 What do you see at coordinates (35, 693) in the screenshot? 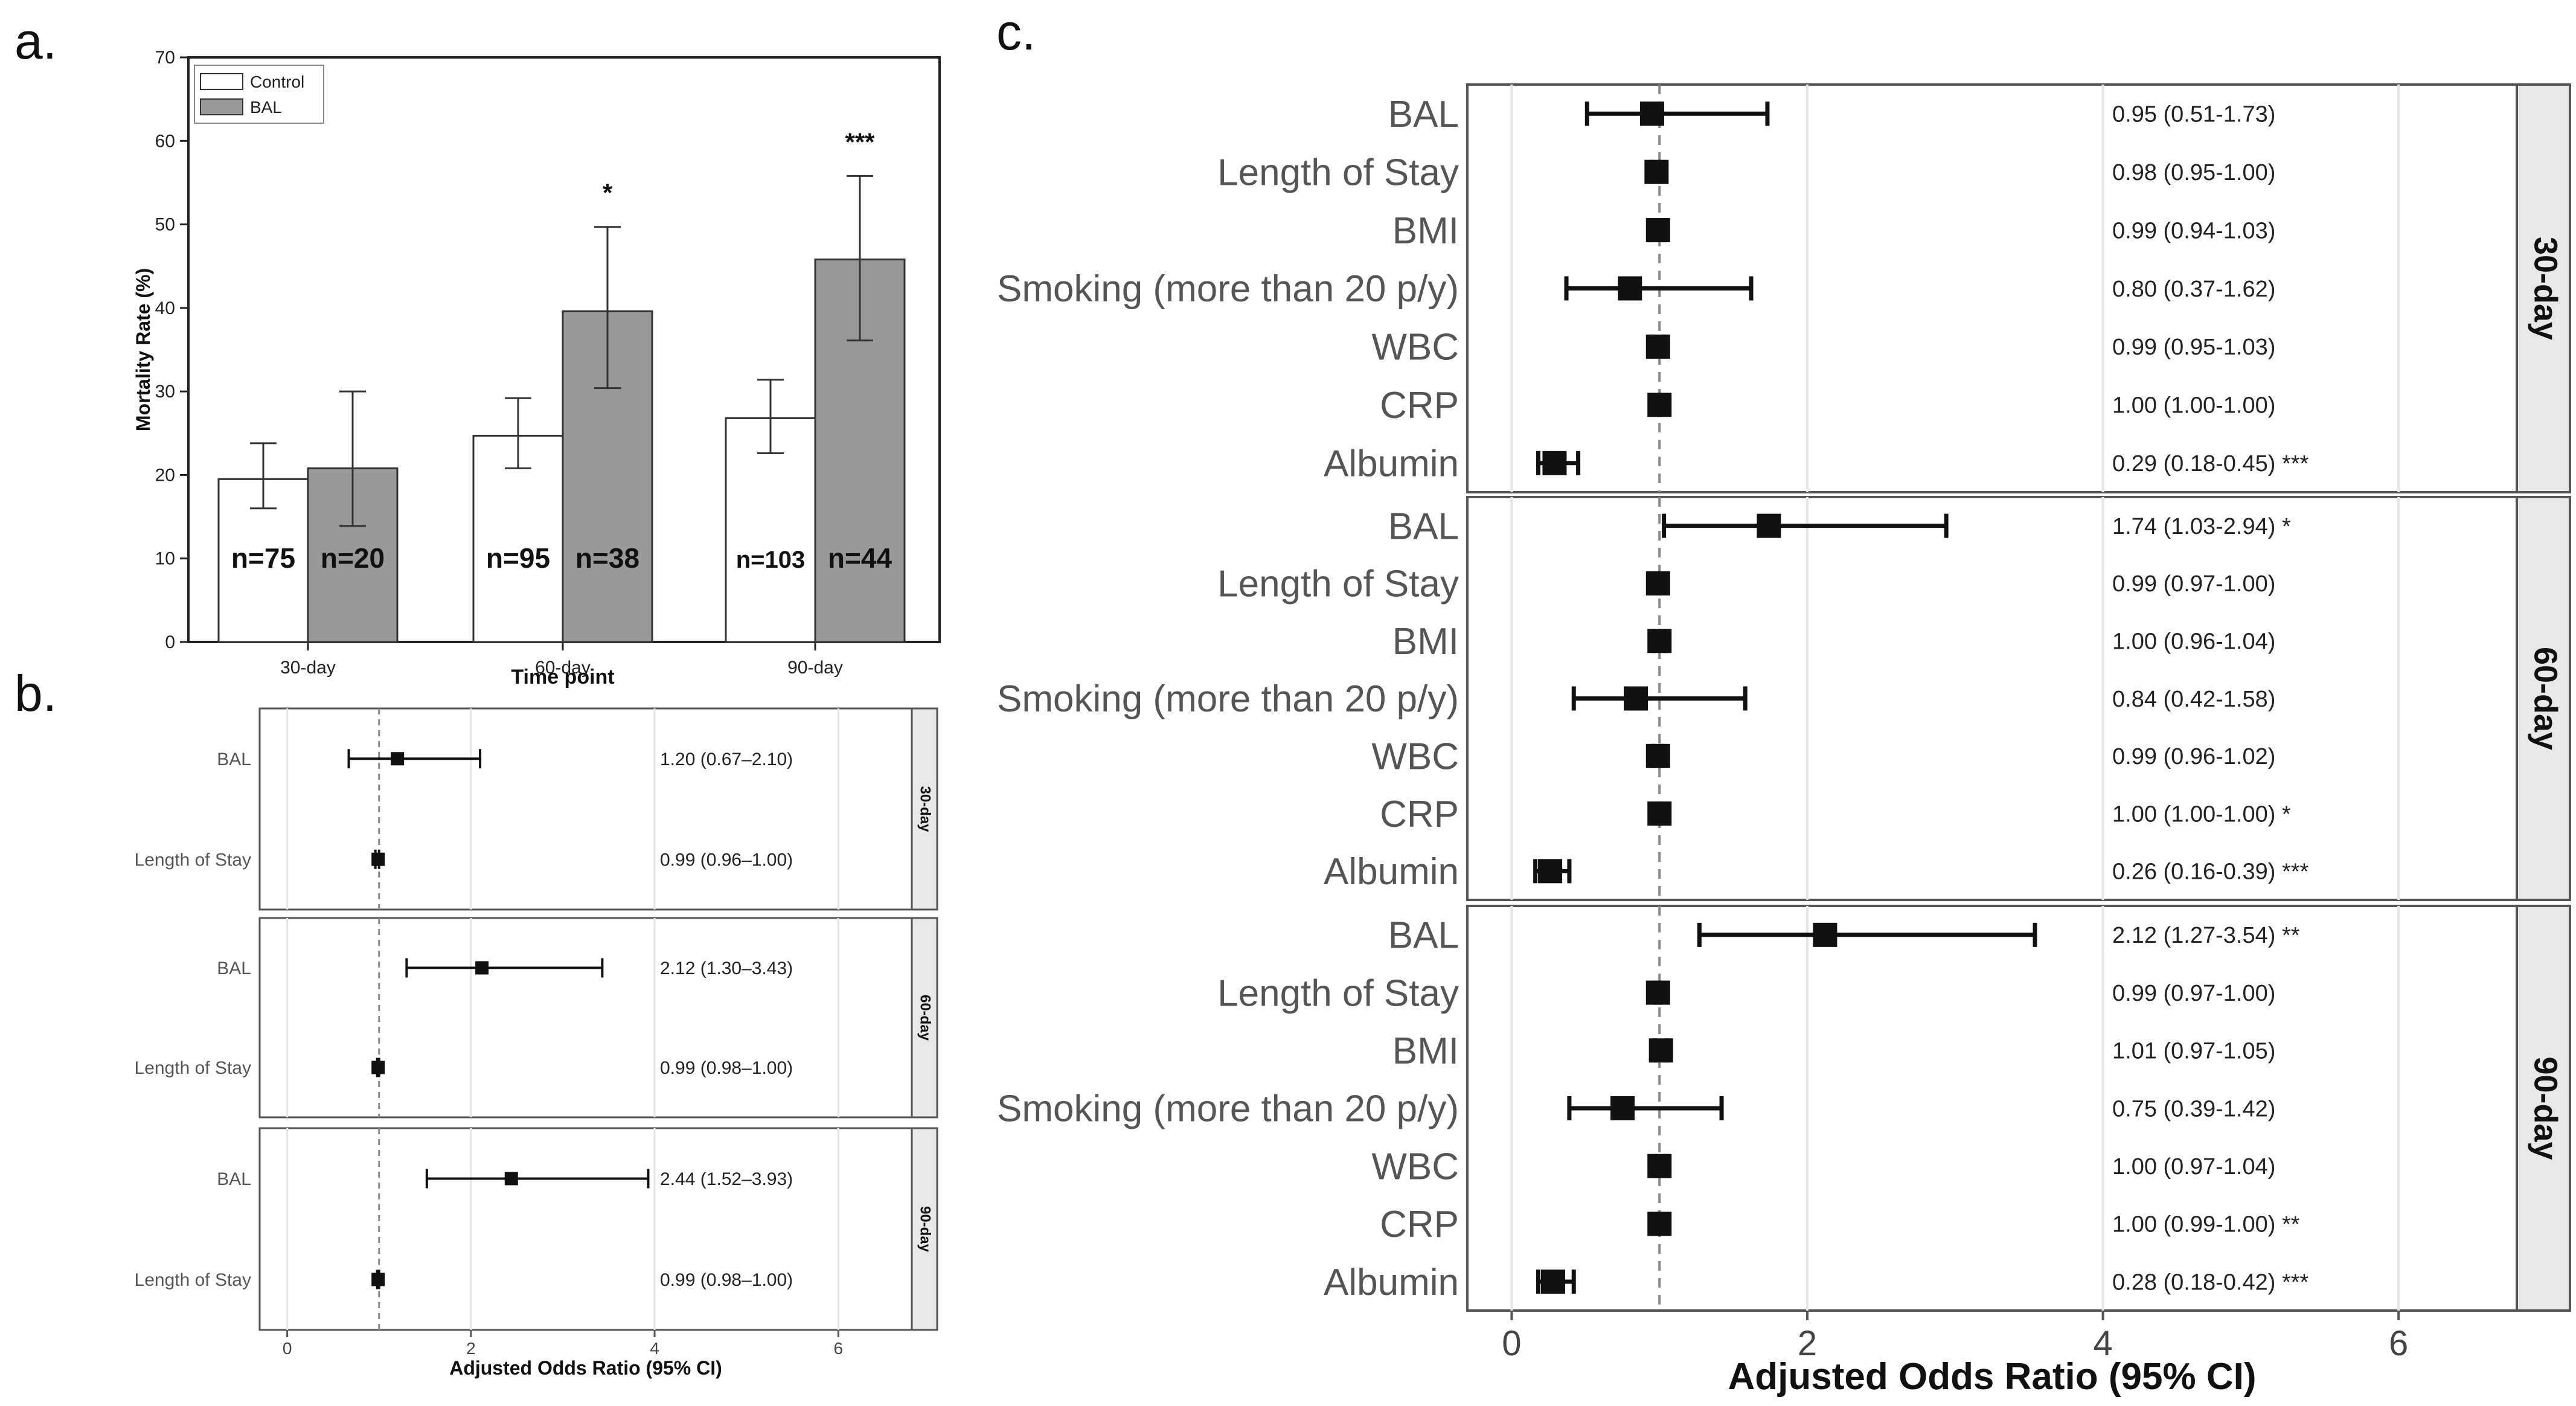
I see `panel-label-b: b.` at bounding box center [35, 693].